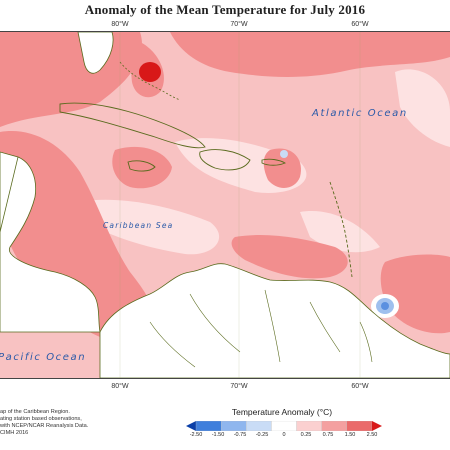 The width and height of the screenshot is (450, 450). What do you see at coordinates (282, 412) in the screenshot?
I see `legend-title: Temperature Anomaly (°C)` at bounding box center [282, 412].